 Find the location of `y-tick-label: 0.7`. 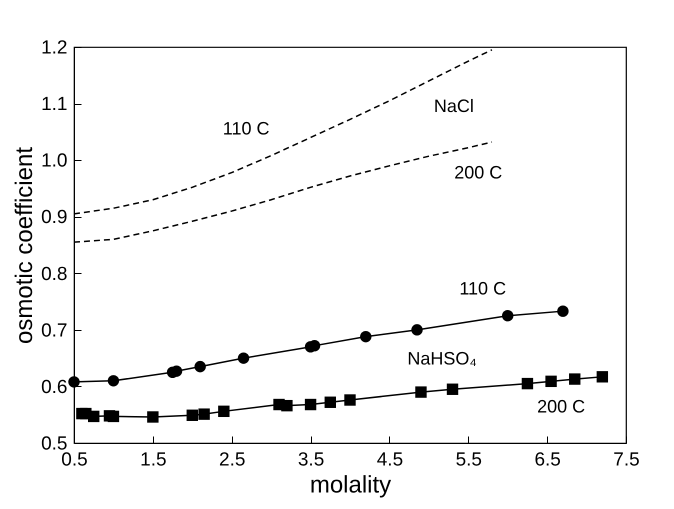

y-tick-label: 0.7 is located at coordinates (54, 331).